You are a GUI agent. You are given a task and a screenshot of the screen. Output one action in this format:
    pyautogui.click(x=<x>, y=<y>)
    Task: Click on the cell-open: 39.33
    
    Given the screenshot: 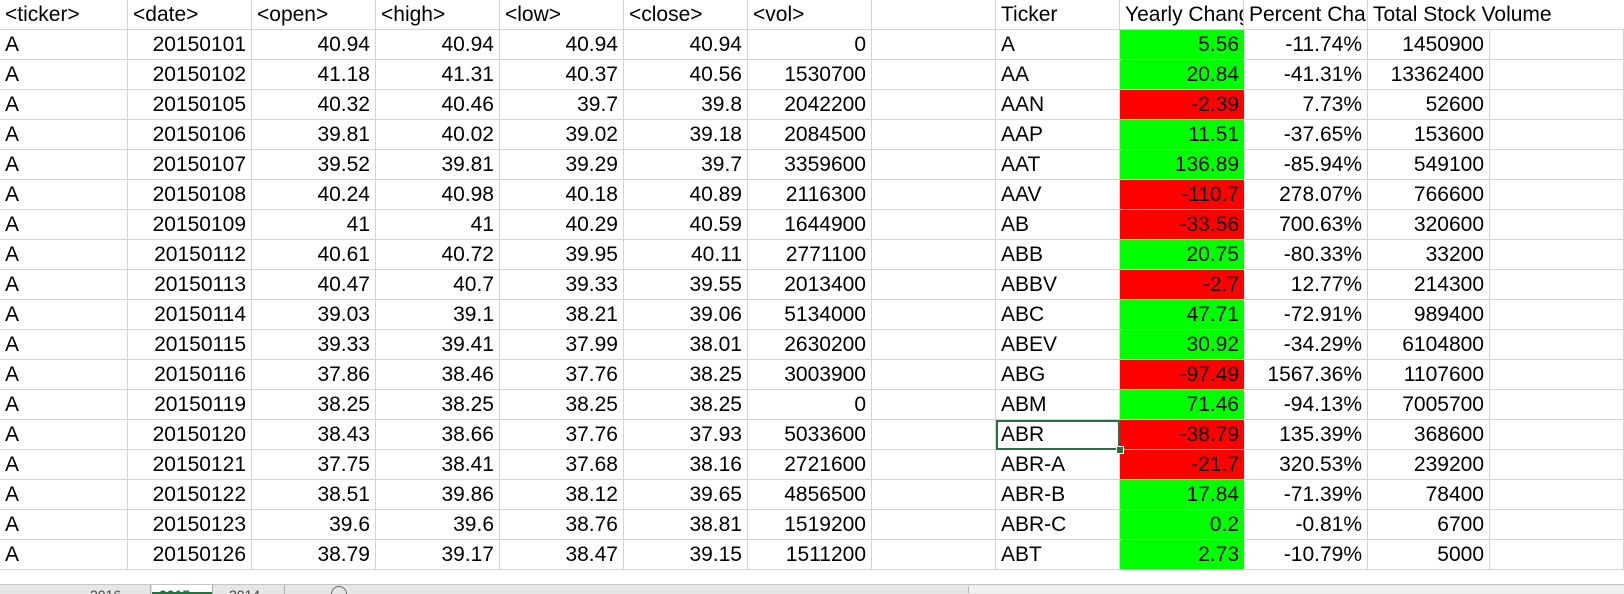 What is the action you would take?
    pyautogui.click(x=314, y=345)
    